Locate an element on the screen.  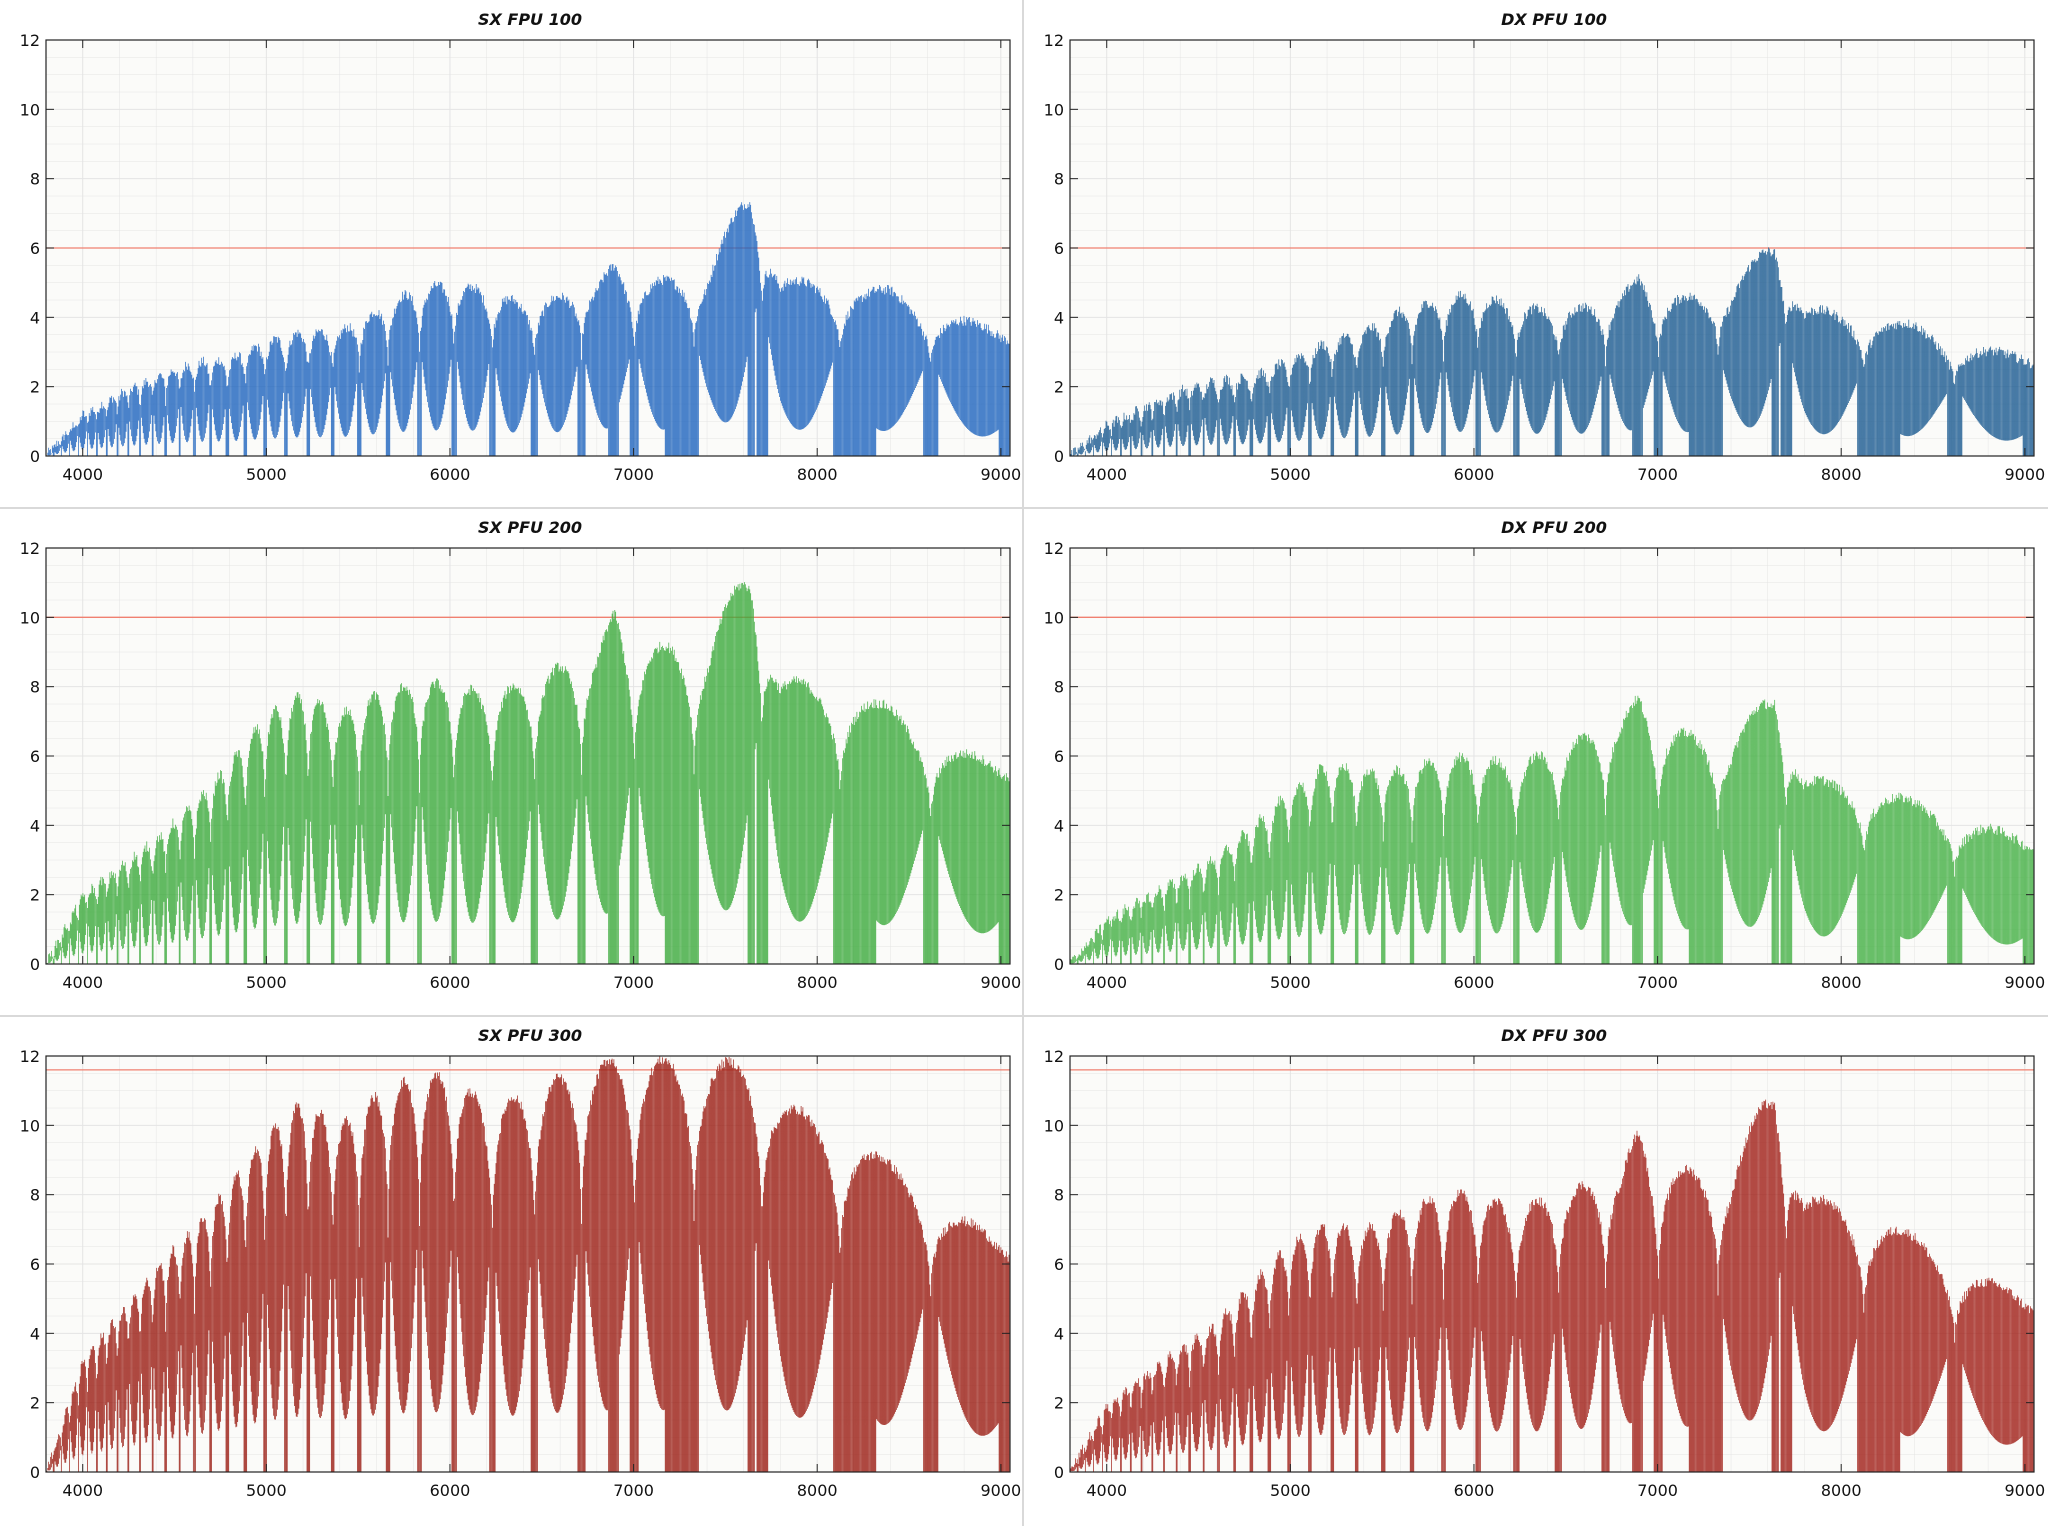
chart-title: DX PFU 300 is located at coordinates (1554, 1035).